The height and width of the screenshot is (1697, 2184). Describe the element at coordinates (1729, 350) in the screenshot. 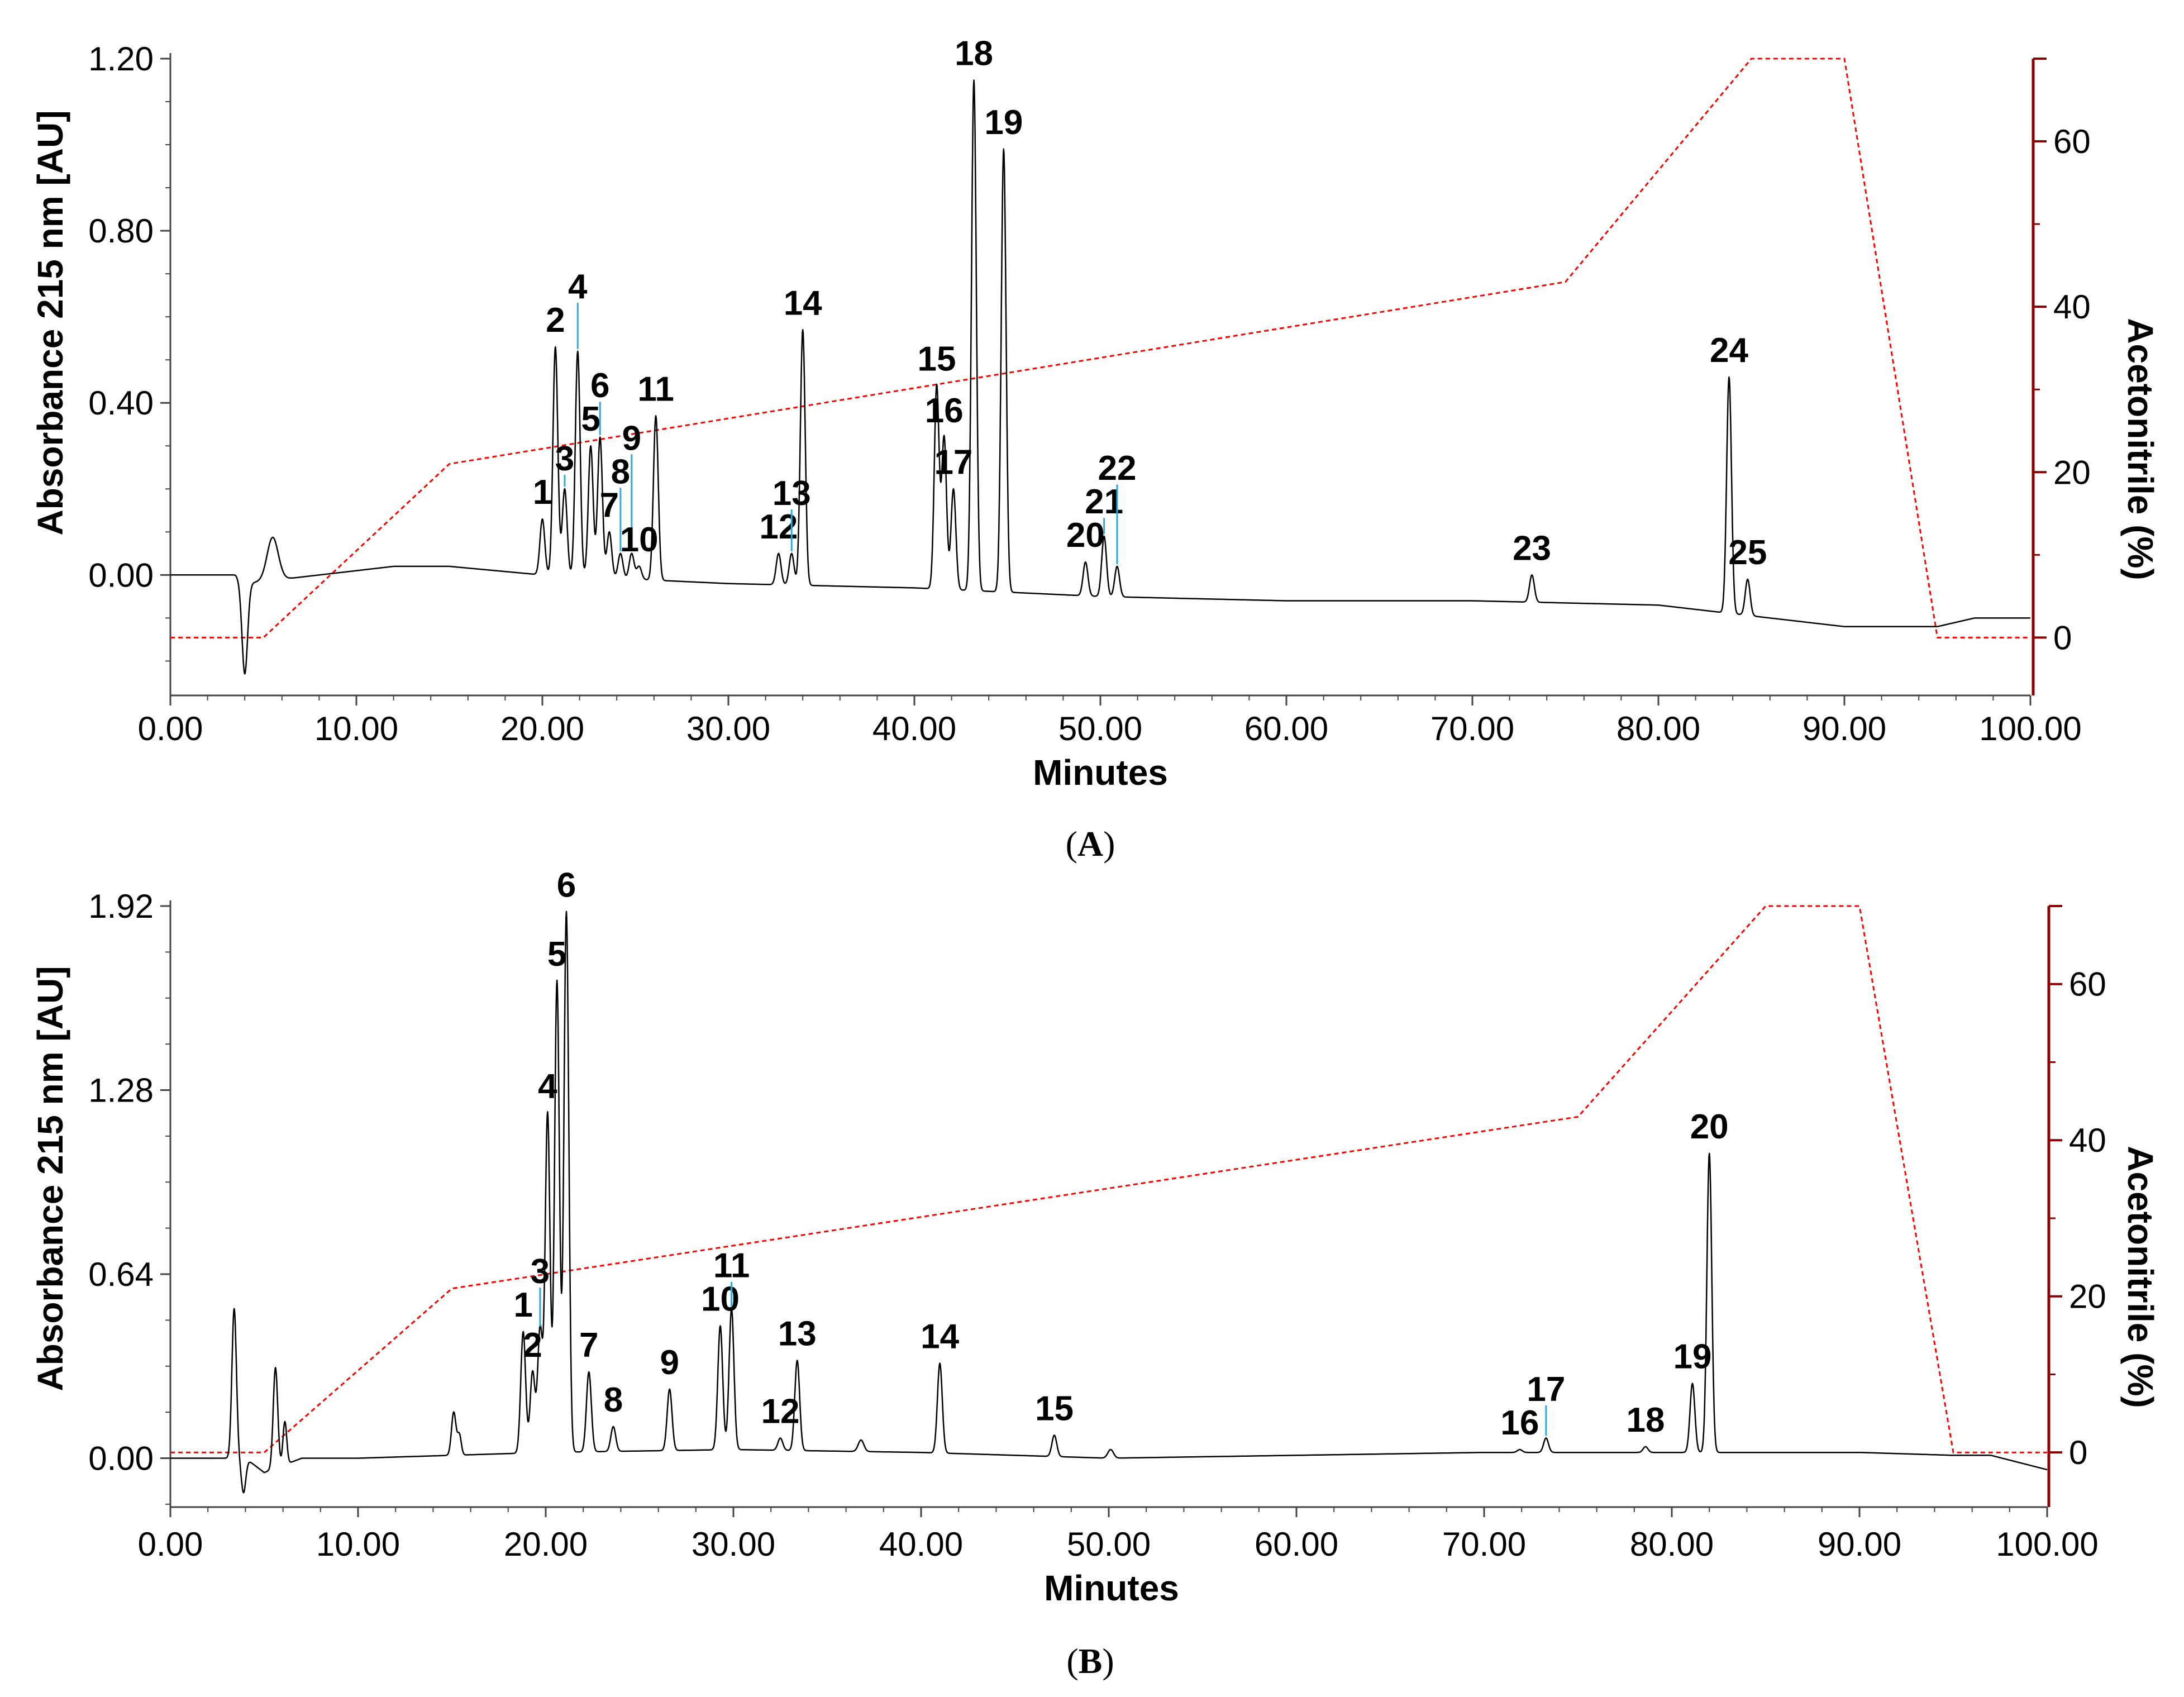

I see `peak-label: 24` at that location.